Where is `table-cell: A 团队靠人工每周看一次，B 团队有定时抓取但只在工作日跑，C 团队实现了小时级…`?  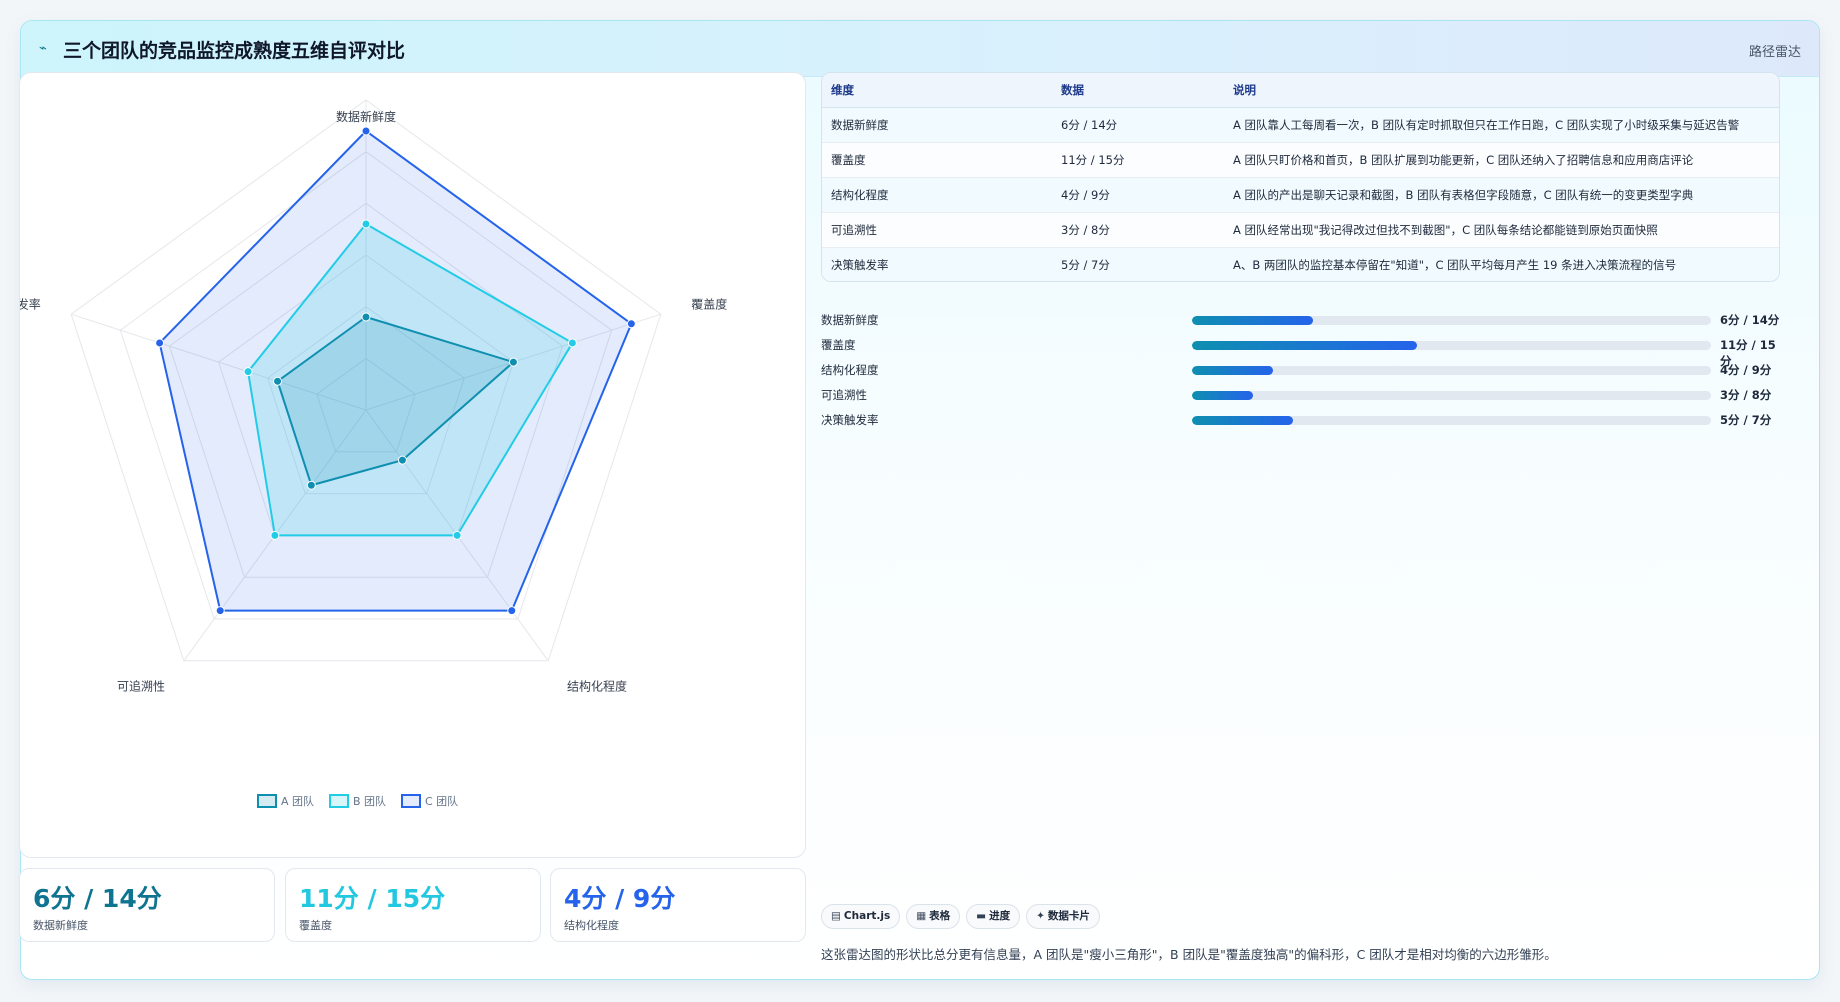
table-cell: A 团队靠人工每周看一次，B 团队有定时抓取但只在工作日跑，C 团队实现了小时级… is located at coordinates (1501, 125).